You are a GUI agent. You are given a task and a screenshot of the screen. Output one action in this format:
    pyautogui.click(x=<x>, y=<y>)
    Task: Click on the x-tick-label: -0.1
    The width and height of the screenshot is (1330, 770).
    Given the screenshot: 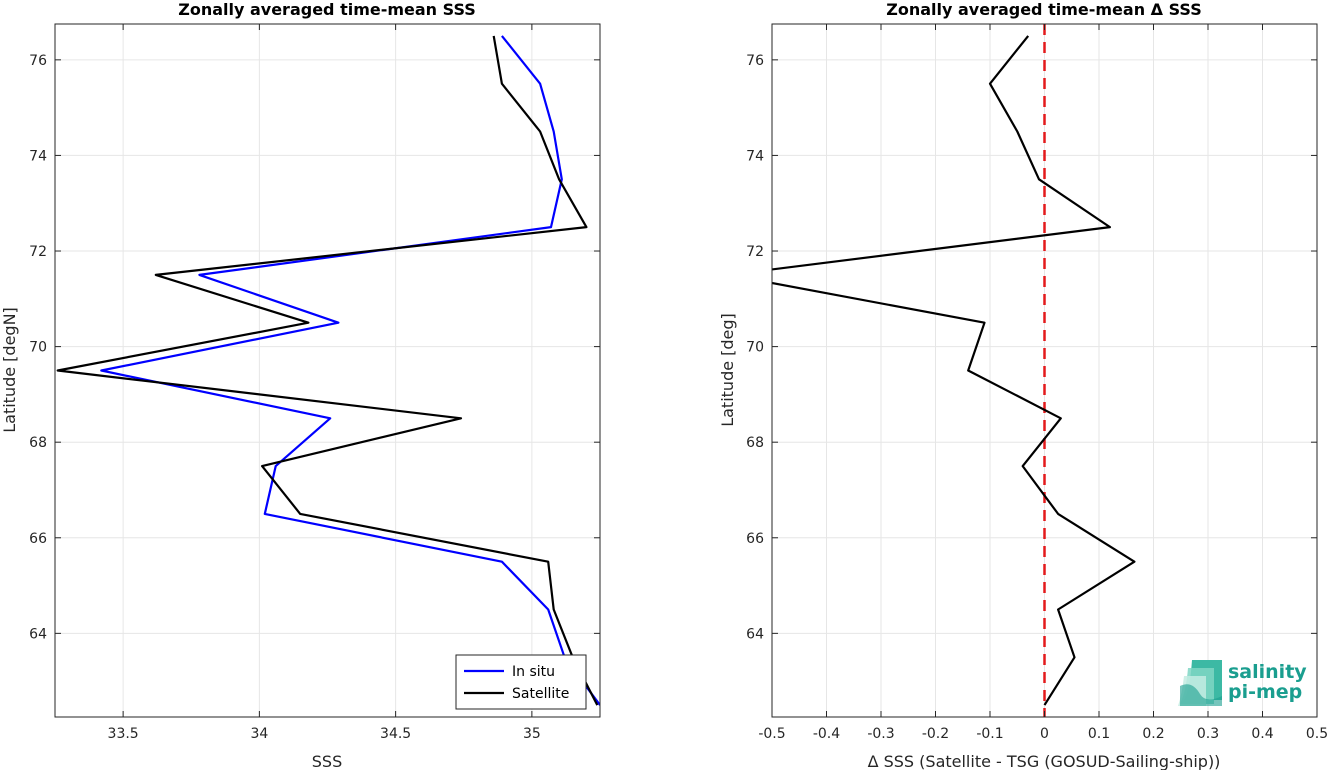 What is the action you would take?
    pyautogui.click(x=989, y=734)
    